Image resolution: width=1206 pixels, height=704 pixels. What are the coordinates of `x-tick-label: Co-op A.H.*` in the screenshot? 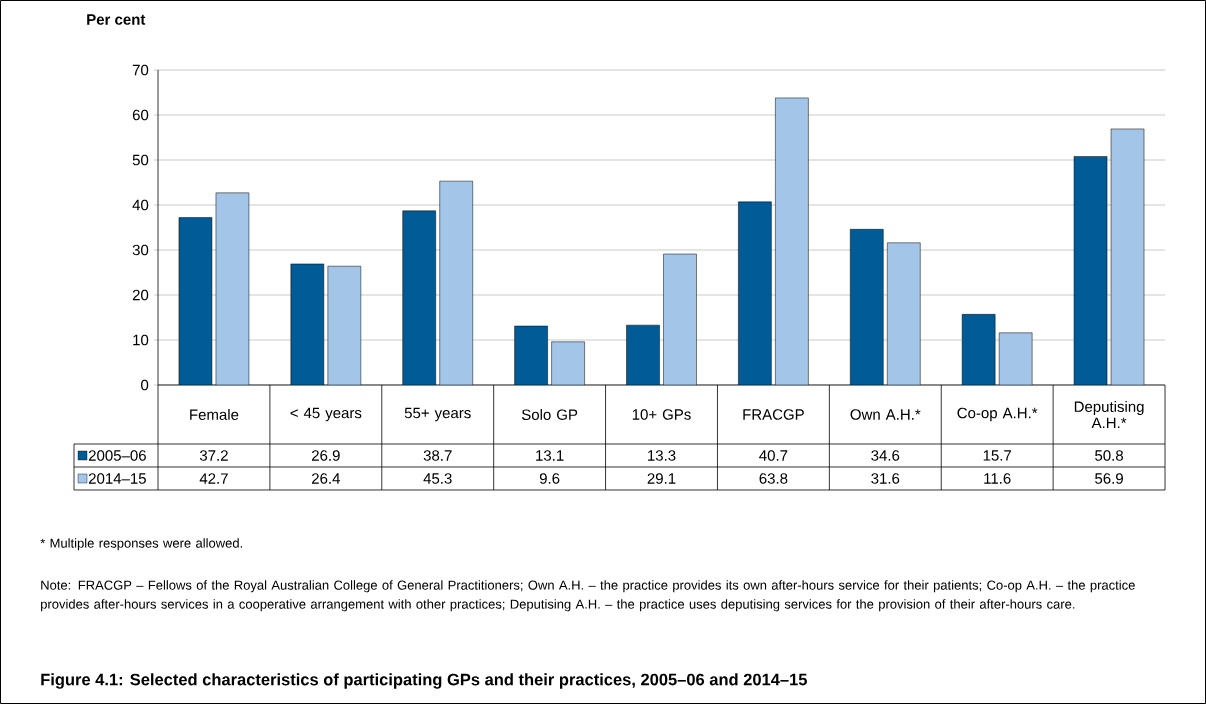 It's located at (997, 414).